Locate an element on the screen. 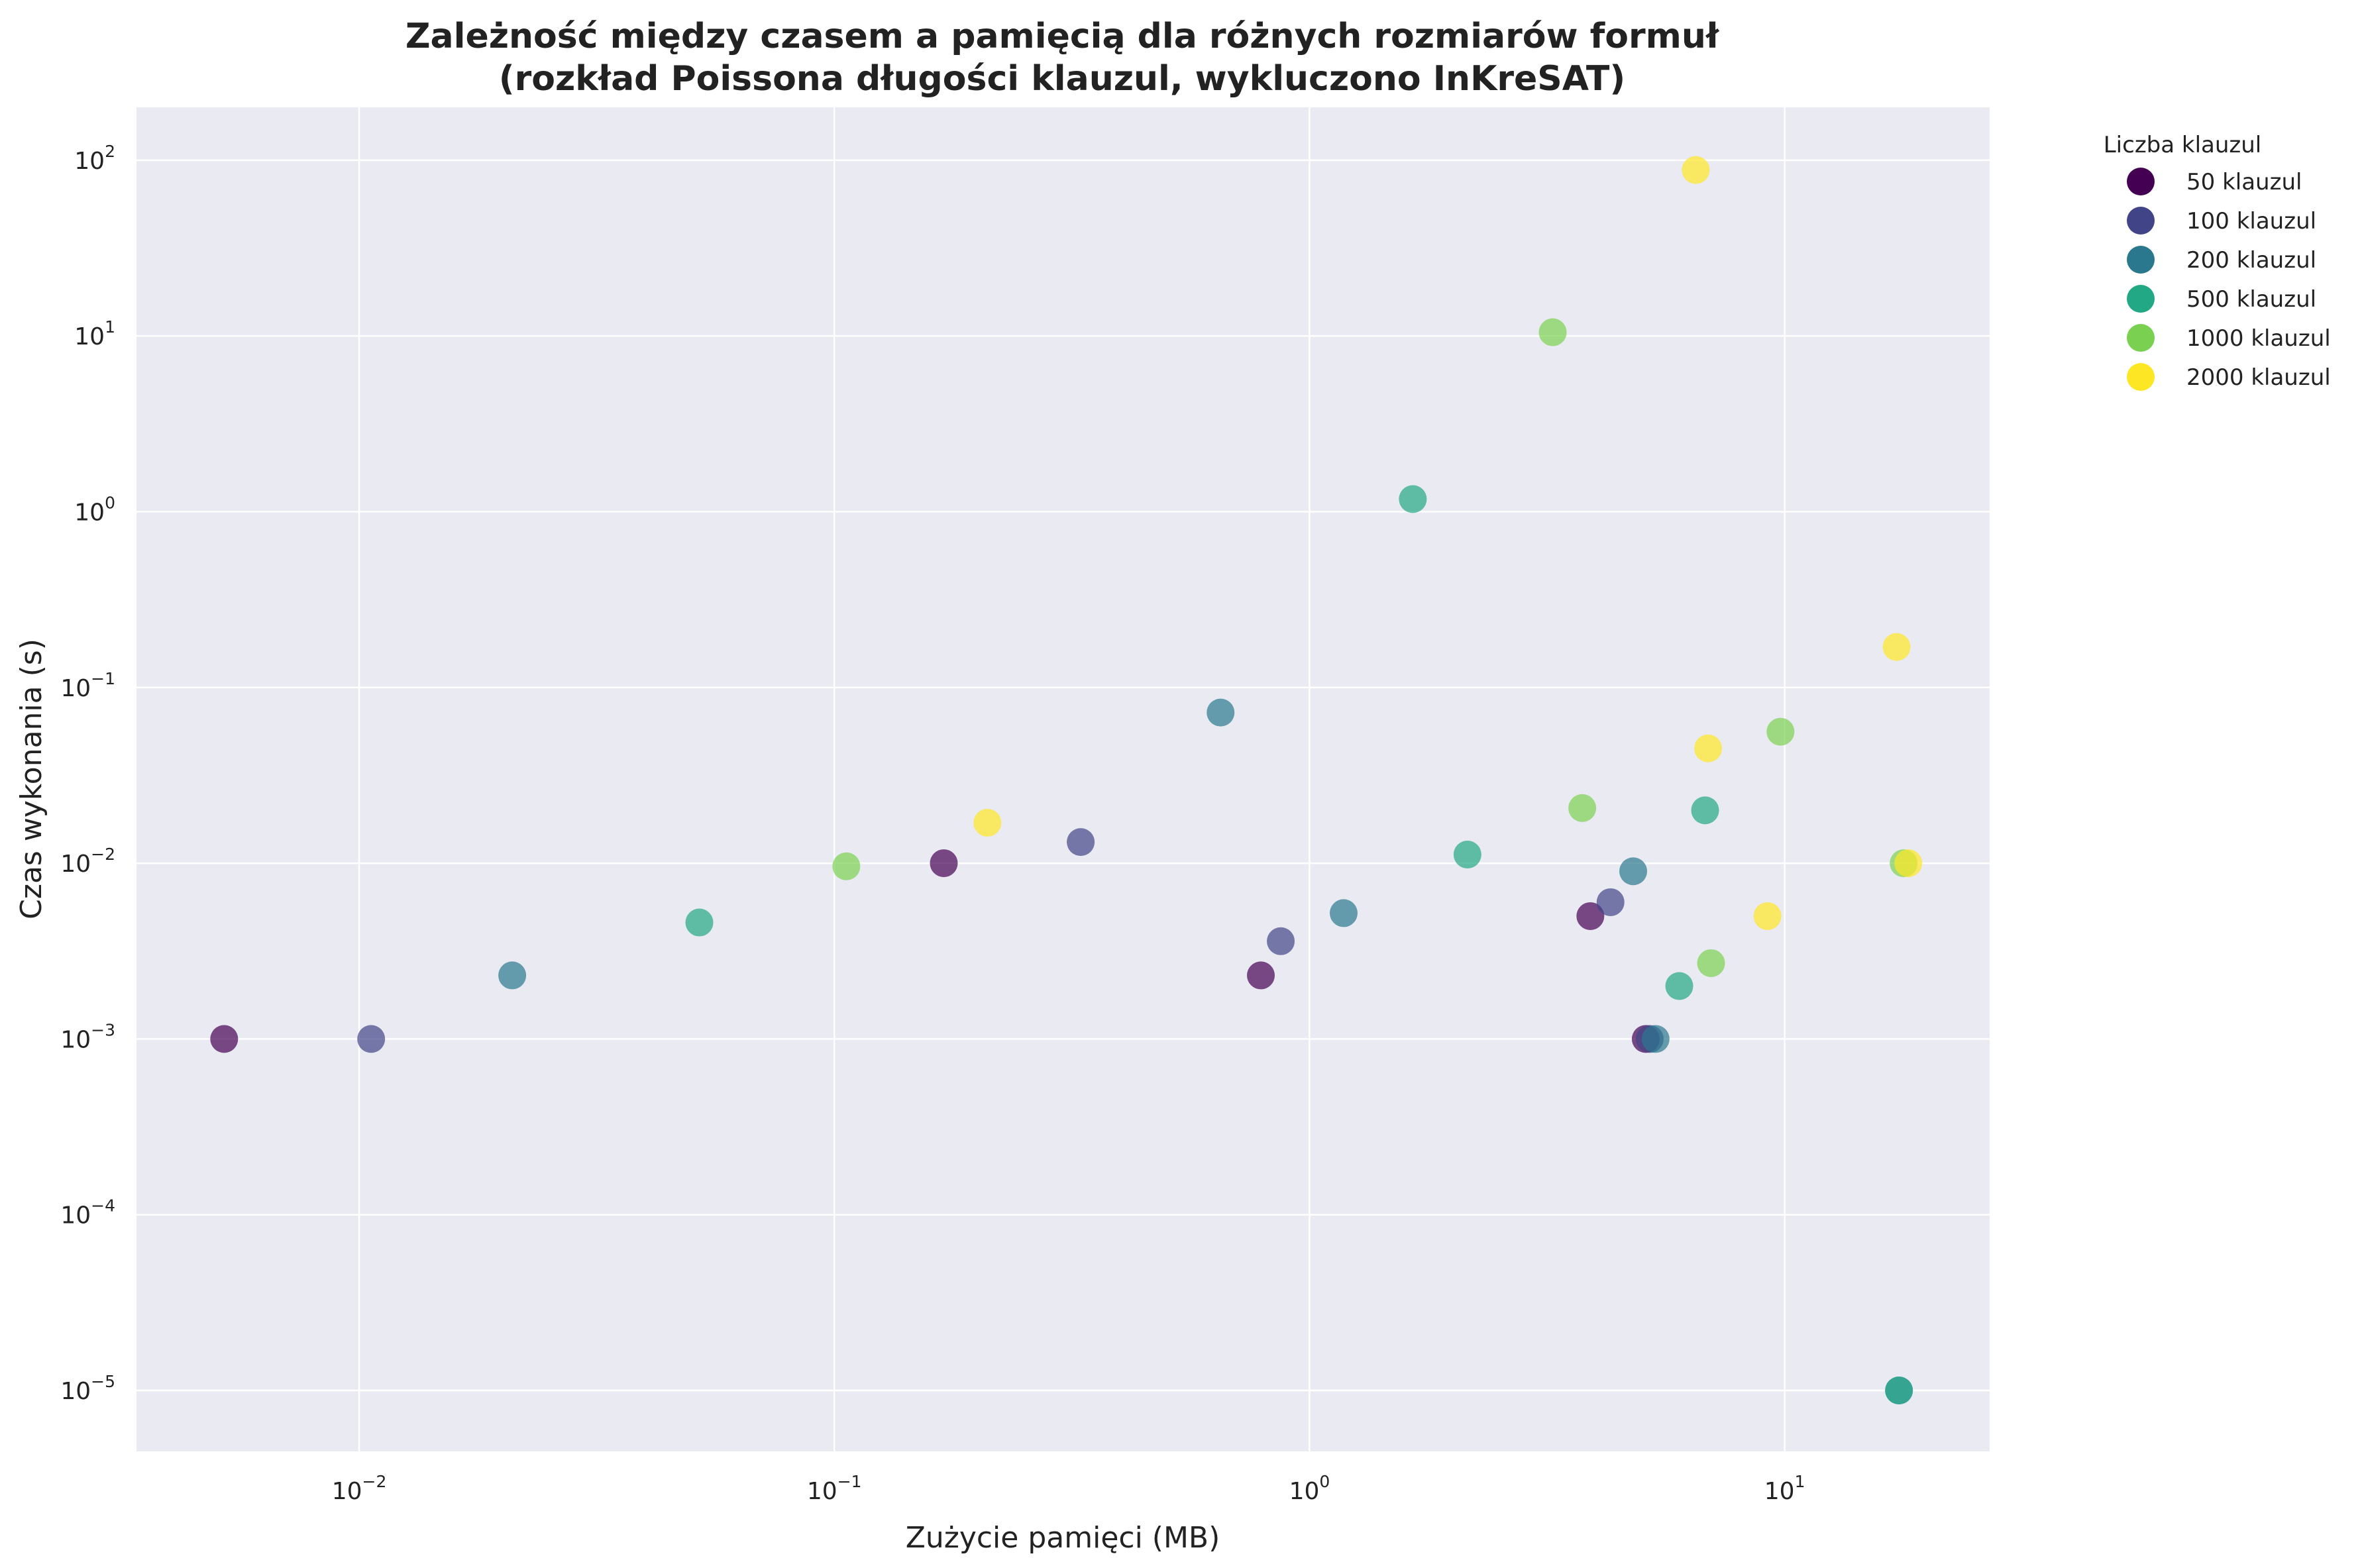 The width and height of the screenshot is (2364, 1568). x-tick-exponent: 1 is located at coordinates (1800, 1481).